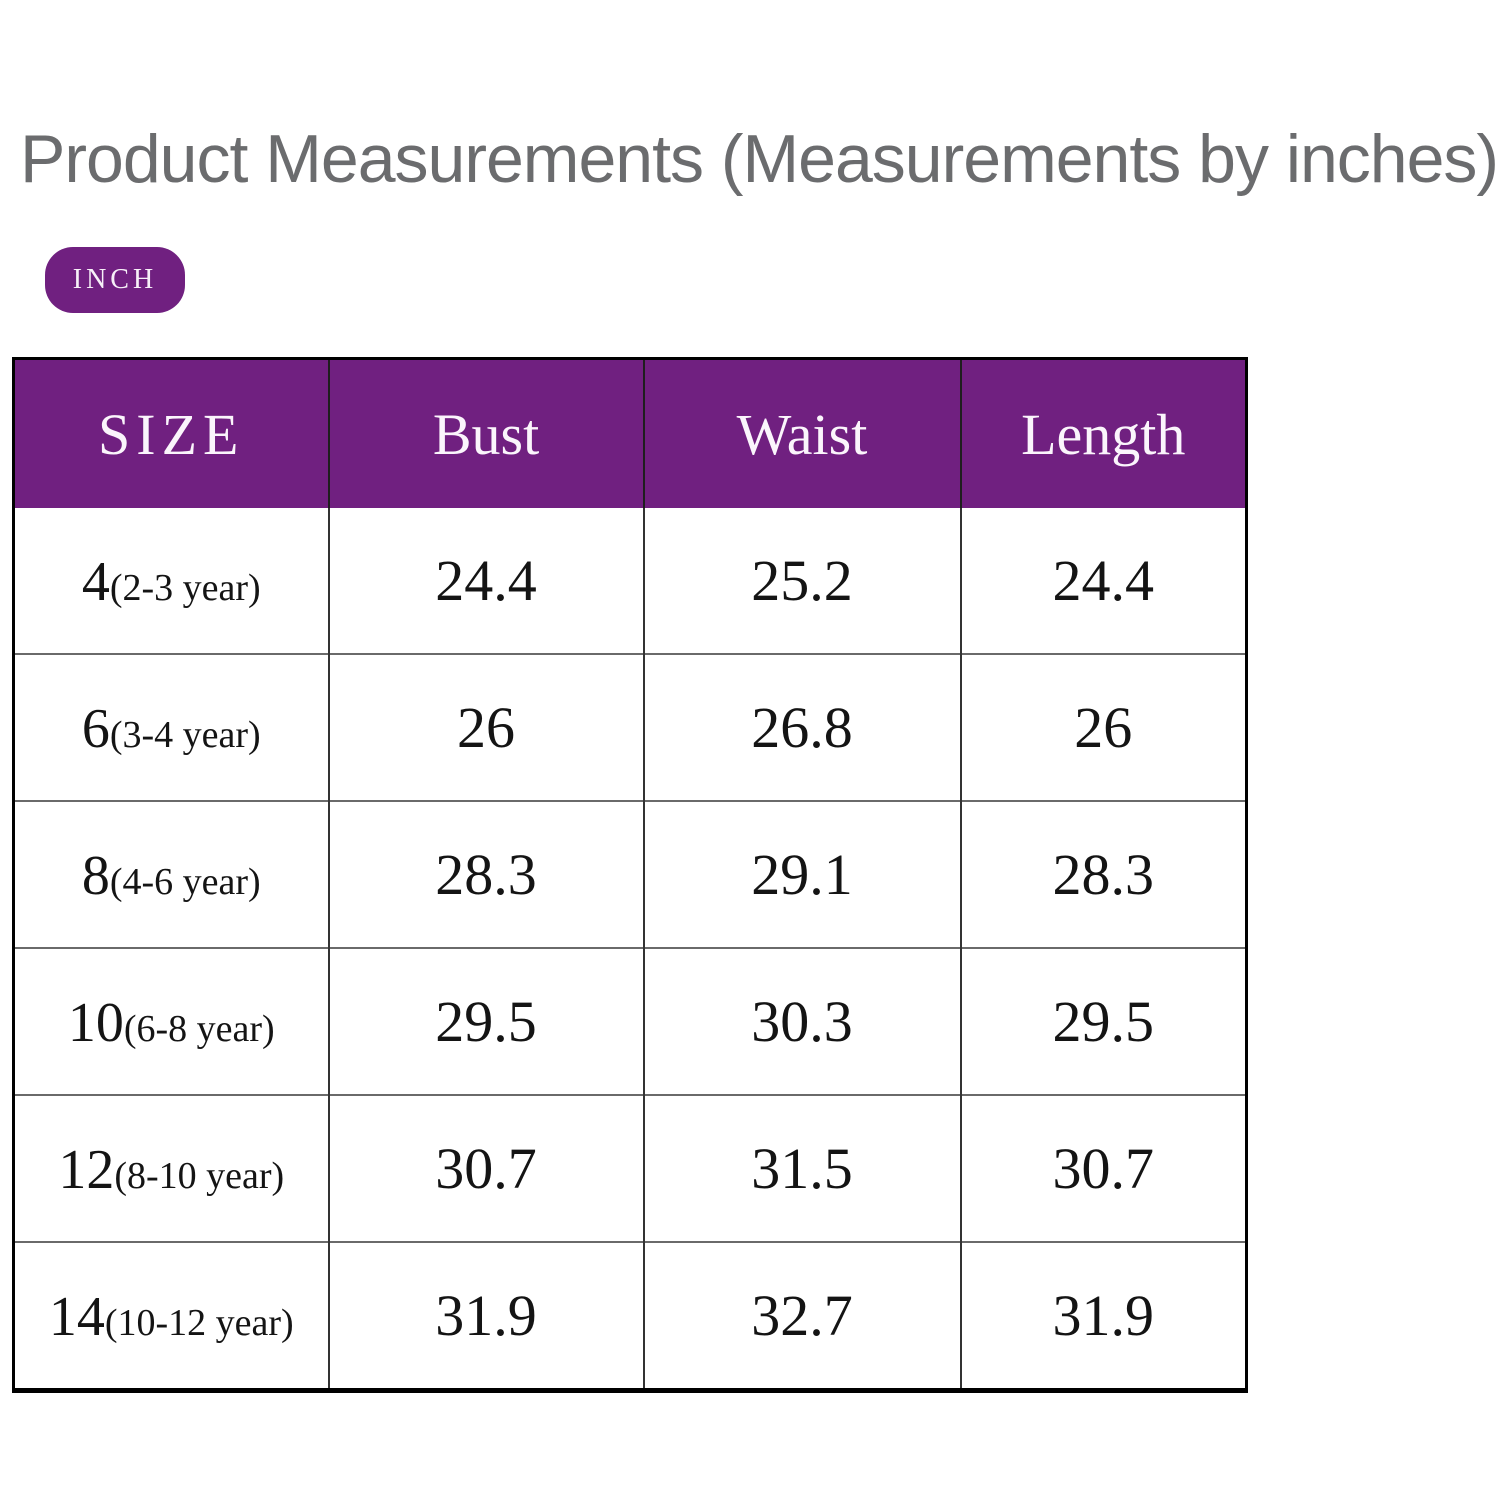 The image size is (1500, 1500). I want to click on inch-badge: INCH, so click(115, 280).